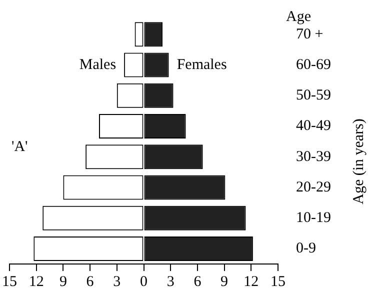 Image resolution: width=371 pixels, height=295 pixels. What do you see at coordinates (314, 156) in the screenshot?
I see `y-tick-label: 30-39` at bounding box center [314, 156].